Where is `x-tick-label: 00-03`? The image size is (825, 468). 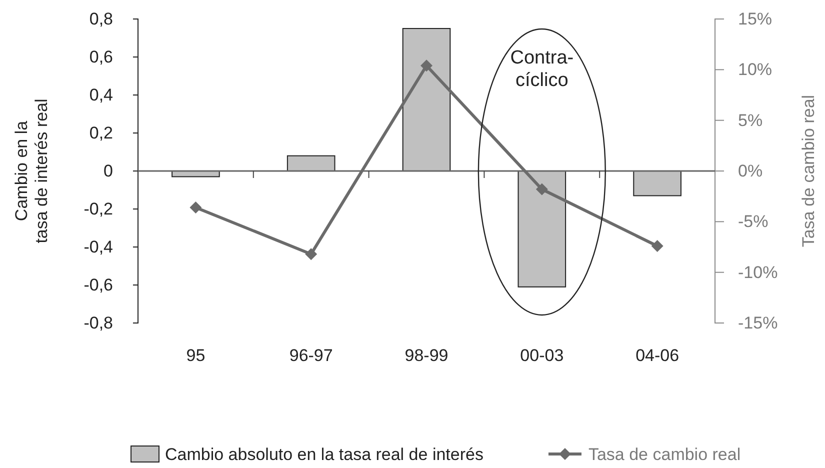 x-tick-label: 00-03 is located at coordinates (542, 356).